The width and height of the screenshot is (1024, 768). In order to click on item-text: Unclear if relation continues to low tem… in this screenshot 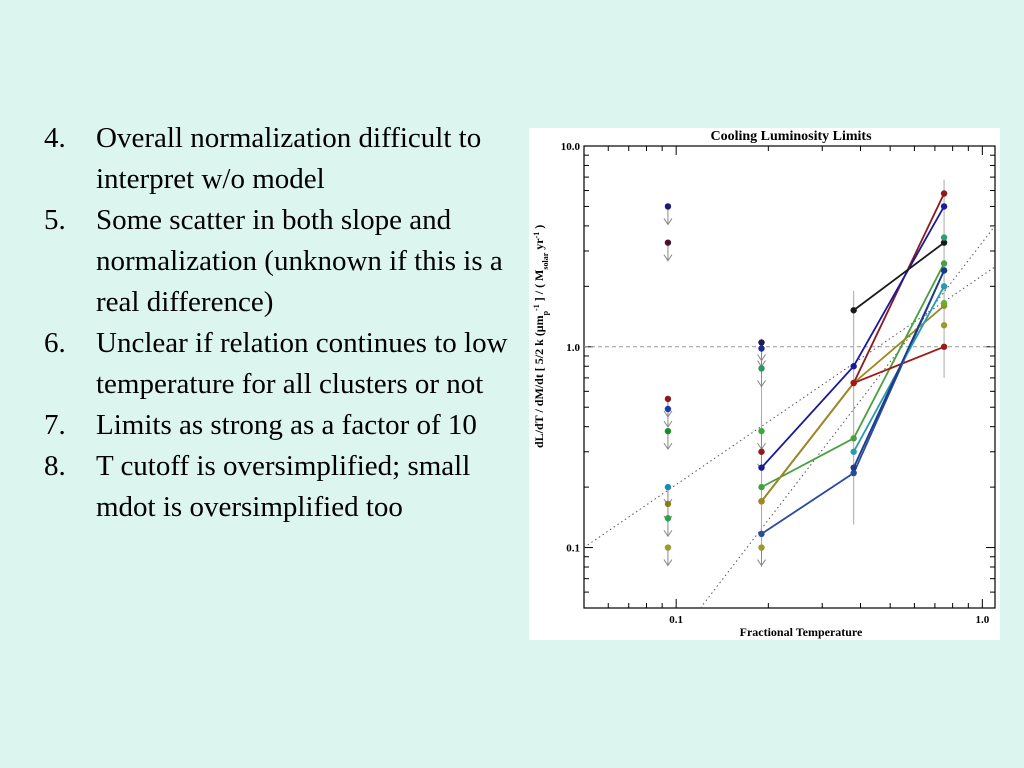, I will do `click(302, 363)`.